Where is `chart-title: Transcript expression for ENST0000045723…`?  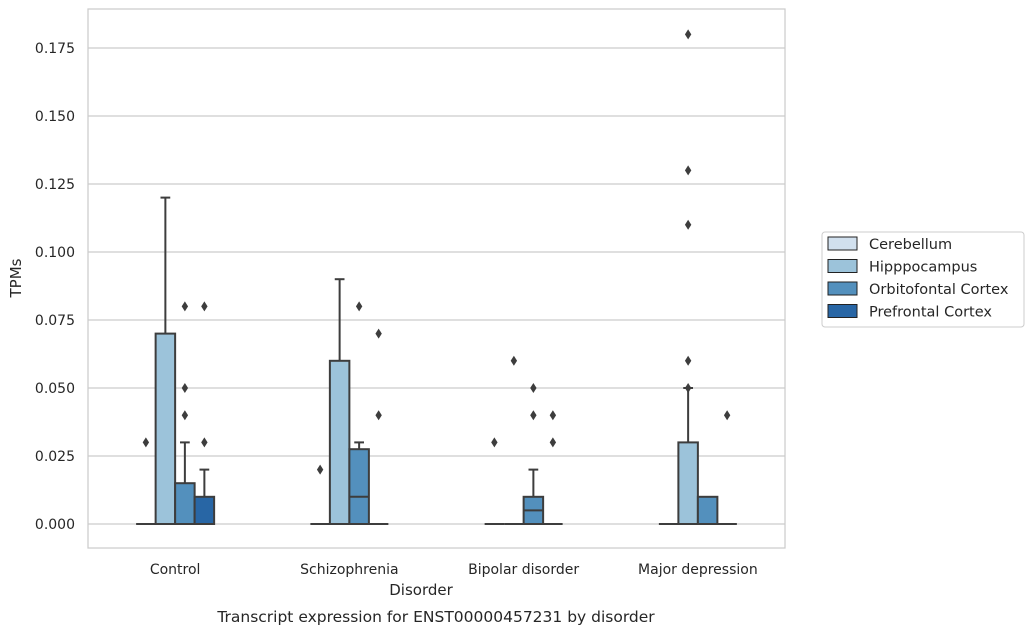
chart-title: Transcript expression for ENST0000045723… is located at coordinates (435, 617).